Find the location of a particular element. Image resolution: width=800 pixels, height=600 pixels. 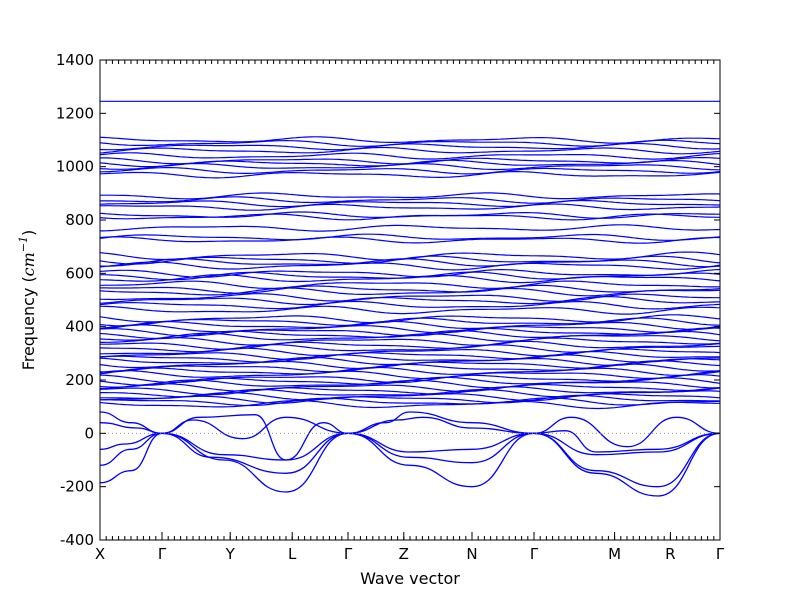

y-tick-label: -200 is located at coordinates (77, 487).